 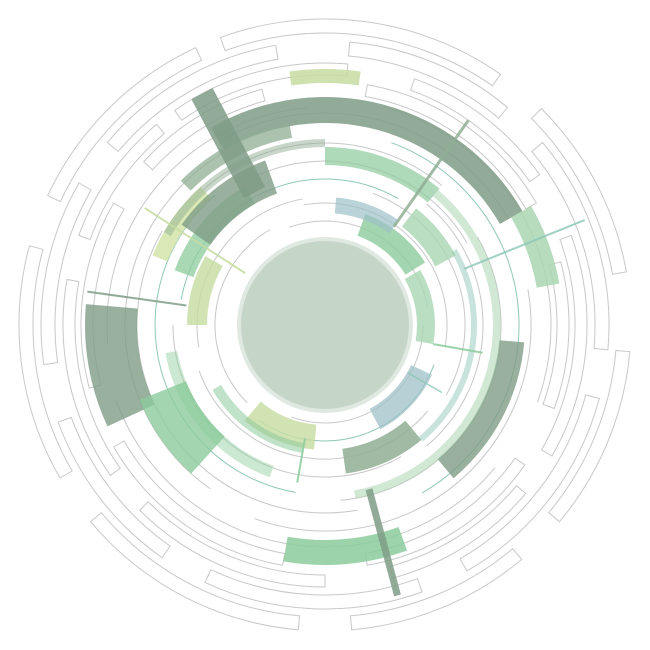 I want to click on center-hub, so click(x=325, y=325).